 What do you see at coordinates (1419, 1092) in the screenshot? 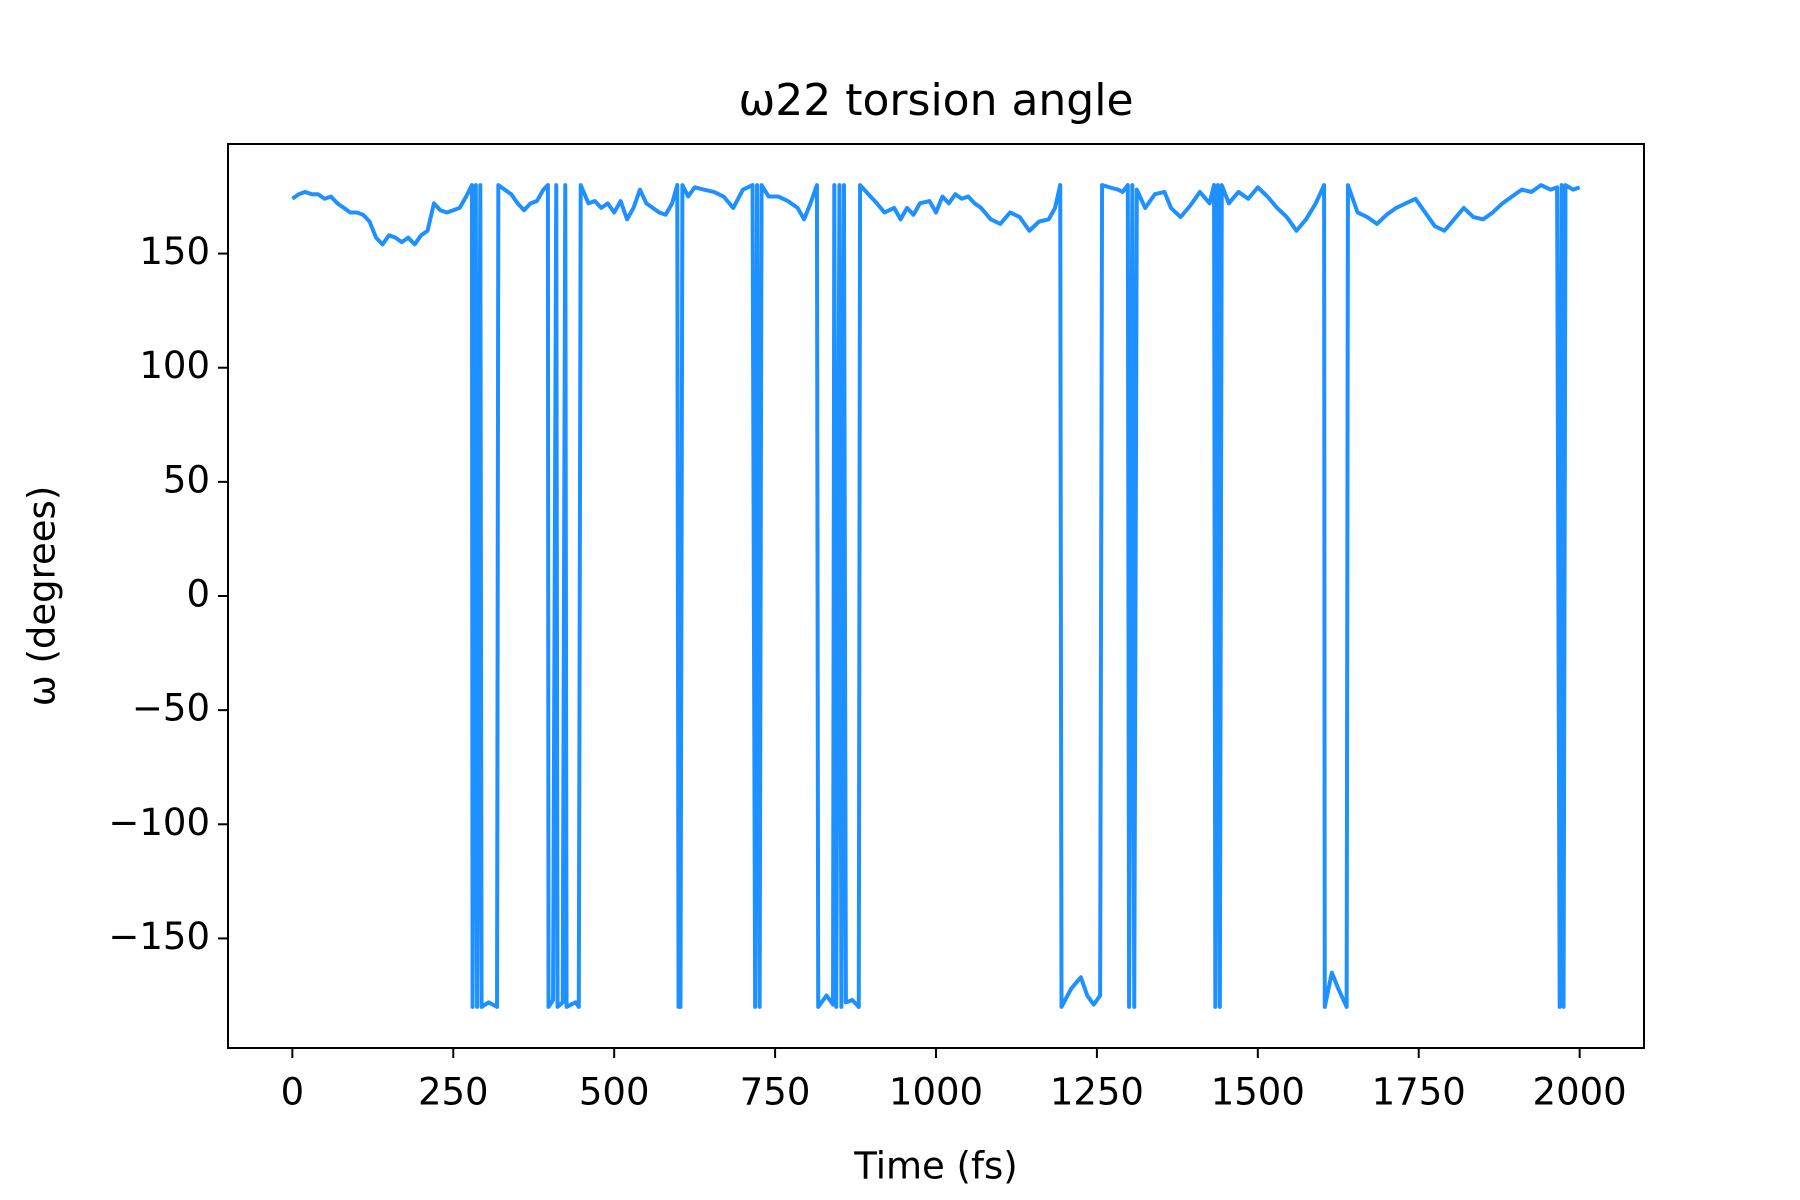
I see `x-tick-label: 1750` at bounding box center [1419, 1092].